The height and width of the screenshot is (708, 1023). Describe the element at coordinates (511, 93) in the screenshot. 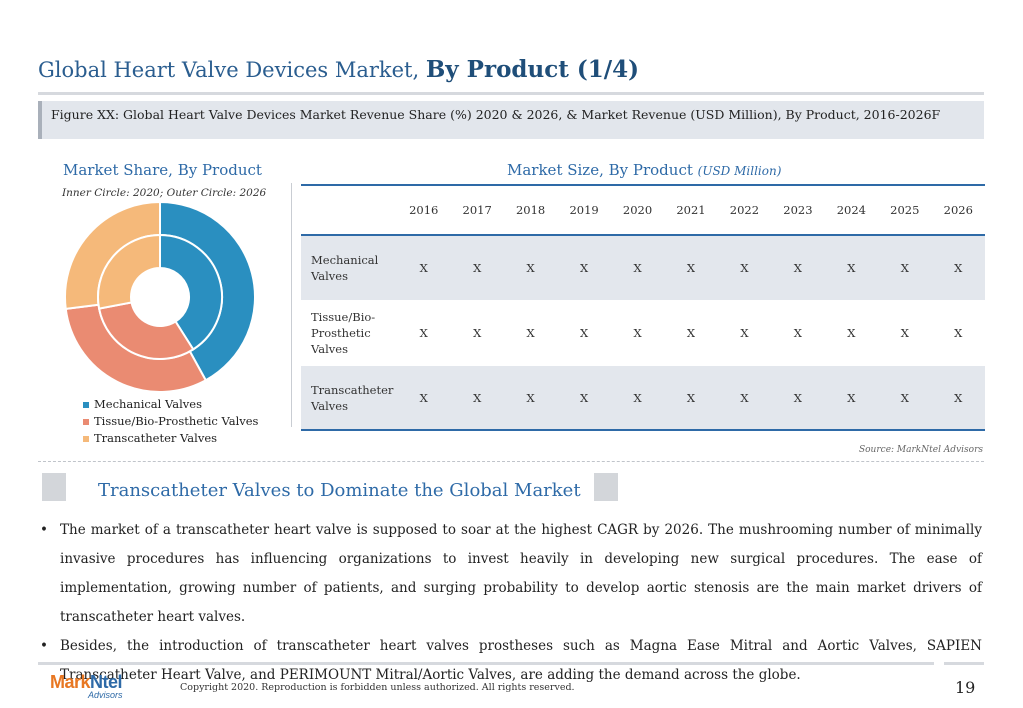

I see `title-rule` at that location.